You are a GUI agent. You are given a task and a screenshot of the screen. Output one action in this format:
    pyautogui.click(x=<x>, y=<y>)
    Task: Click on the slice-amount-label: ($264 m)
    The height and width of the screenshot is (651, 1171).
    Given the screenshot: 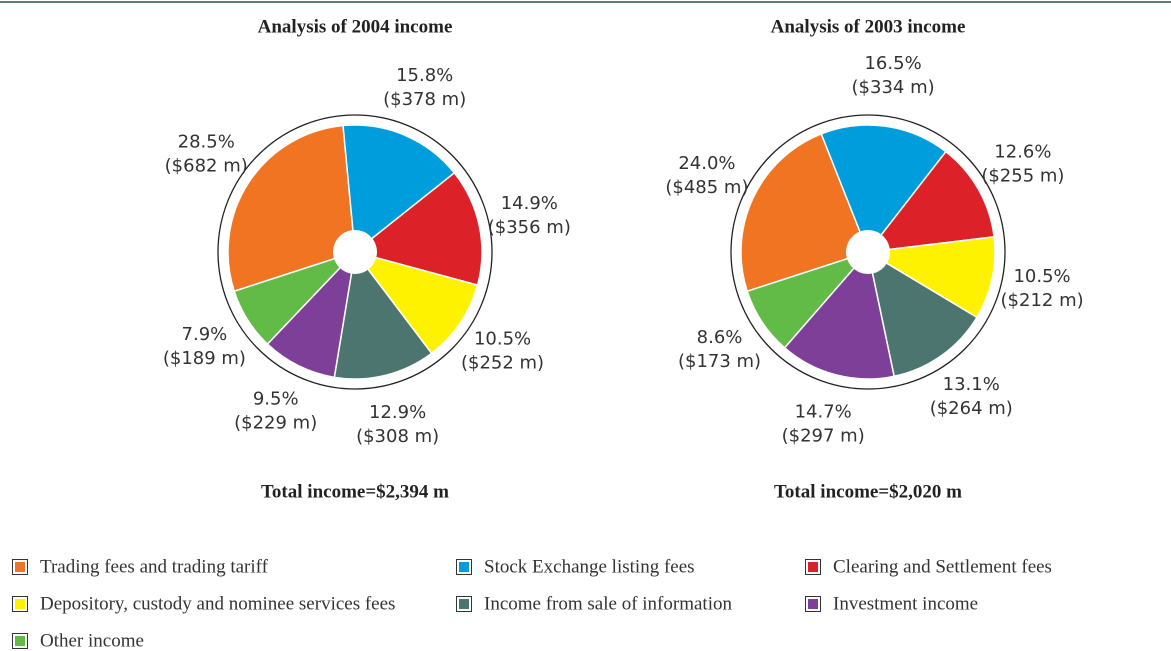 What is the action you would take?
    pyautogui.click(x=971, y=408)
    